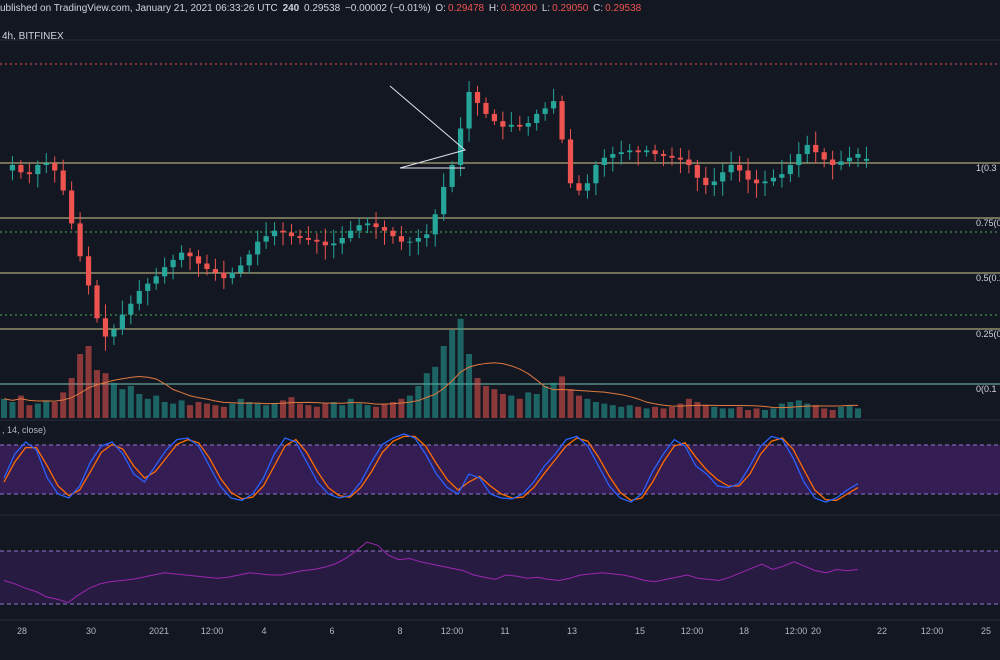 The image size is (1000, 660). Describe the element at coordinates (640, 631) in the screenshot. I see `x-axis-tick-label: 15` at that location.